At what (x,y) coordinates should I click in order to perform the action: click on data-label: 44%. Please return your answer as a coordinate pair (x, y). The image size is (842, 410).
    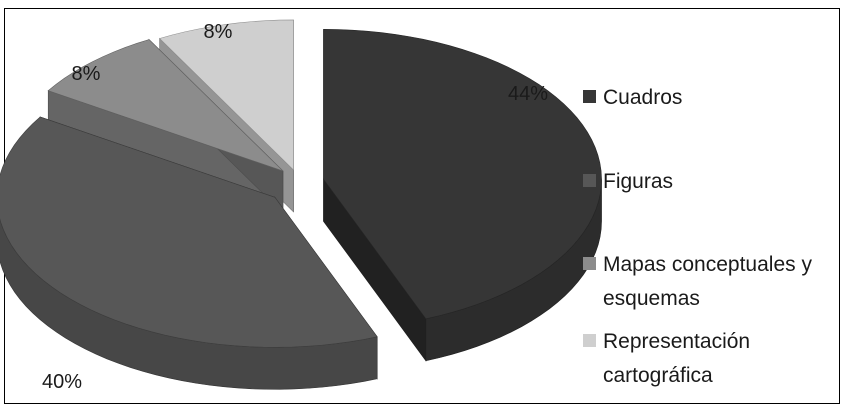
    Looking at the image, I should click on (528, 94).